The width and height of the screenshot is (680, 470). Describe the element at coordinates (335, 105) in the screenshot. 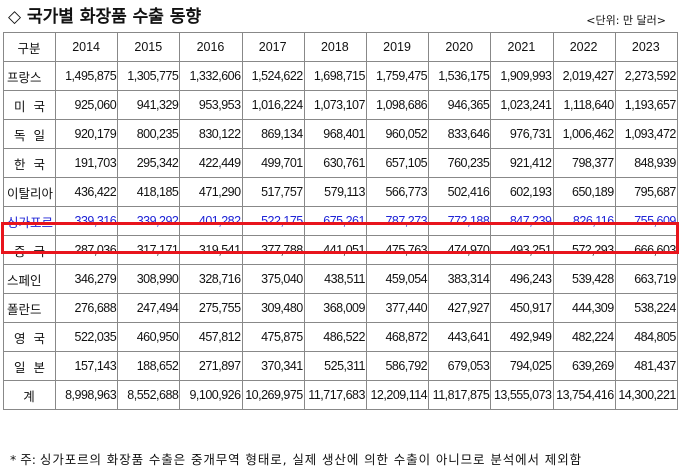

I see `value-cell: 1,073,107` at that location.